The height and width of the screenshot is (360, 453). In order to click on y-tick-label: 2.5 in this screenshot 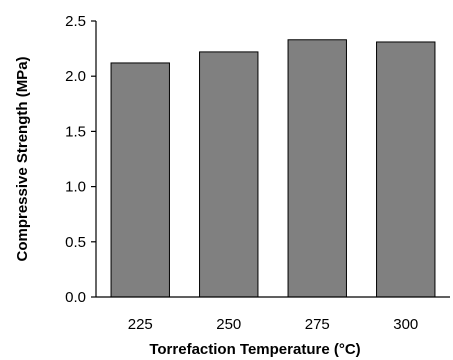, I will do `click(75, 21)`.